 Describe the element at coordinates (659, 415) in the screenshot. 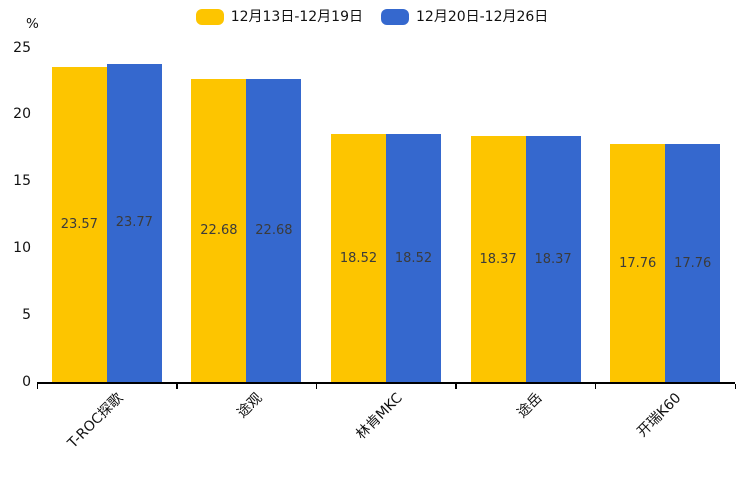

I see `x-category-label: 开瑞K60` at that location.